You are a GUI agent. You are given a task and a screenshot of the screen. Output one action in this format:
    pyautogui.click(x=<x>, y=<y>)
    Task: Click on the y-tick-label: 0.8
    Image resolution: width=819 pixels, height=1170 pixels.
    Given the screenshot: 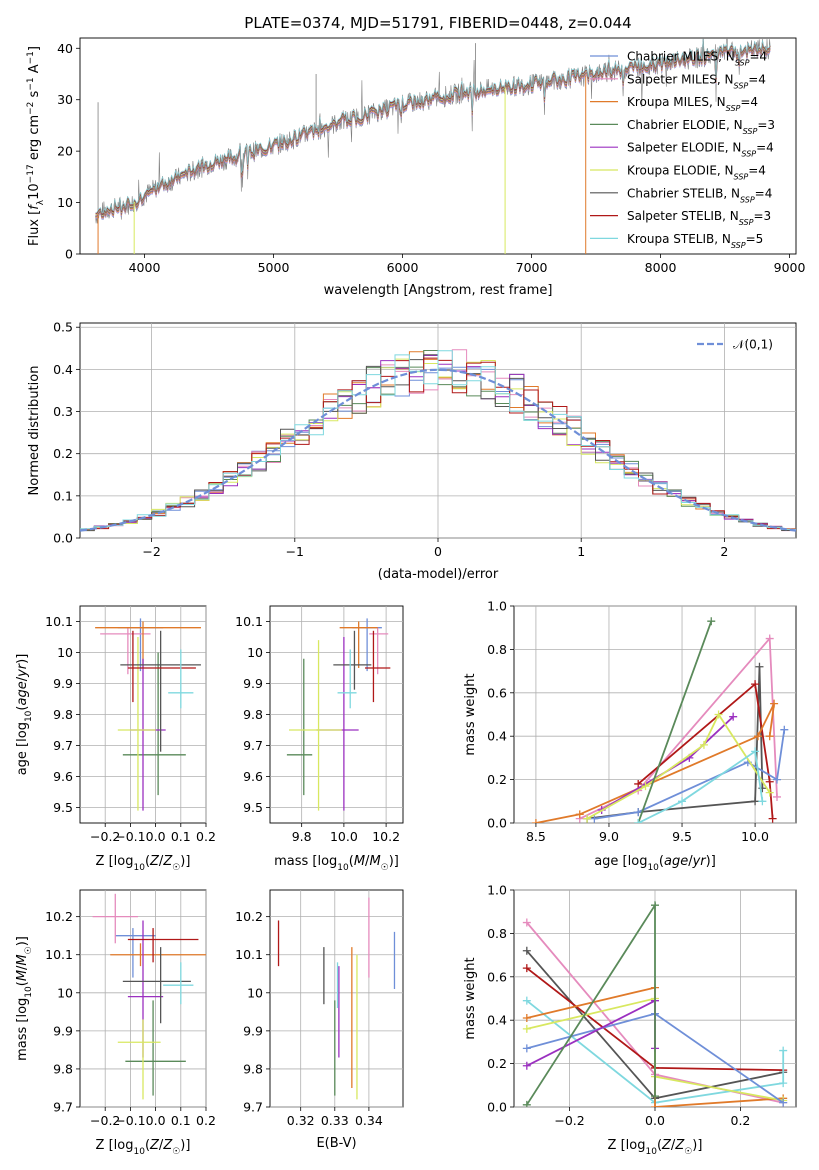 What is the action you would take?
    pyautogui.click(x=497, y=649)
    